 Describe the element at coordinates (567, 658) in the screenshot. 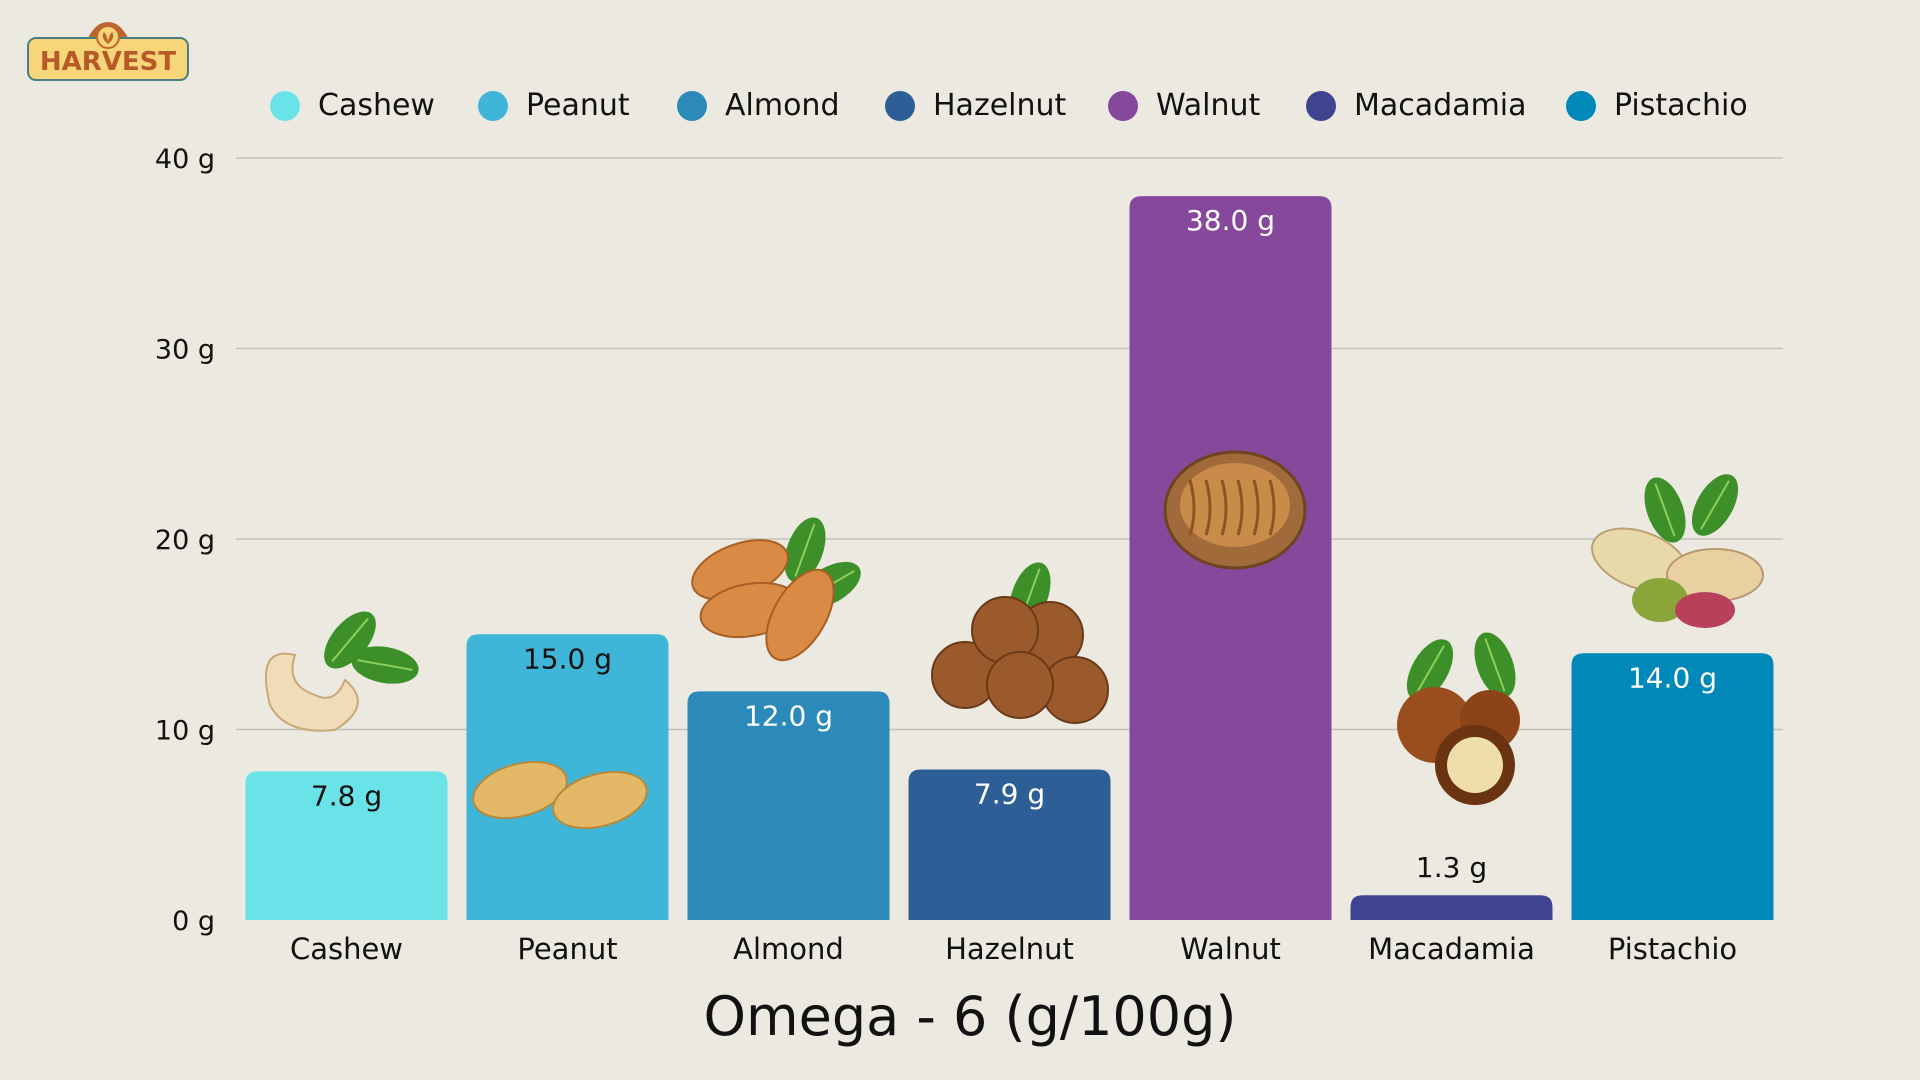

I see `data-label: 15.0 g` at that location.